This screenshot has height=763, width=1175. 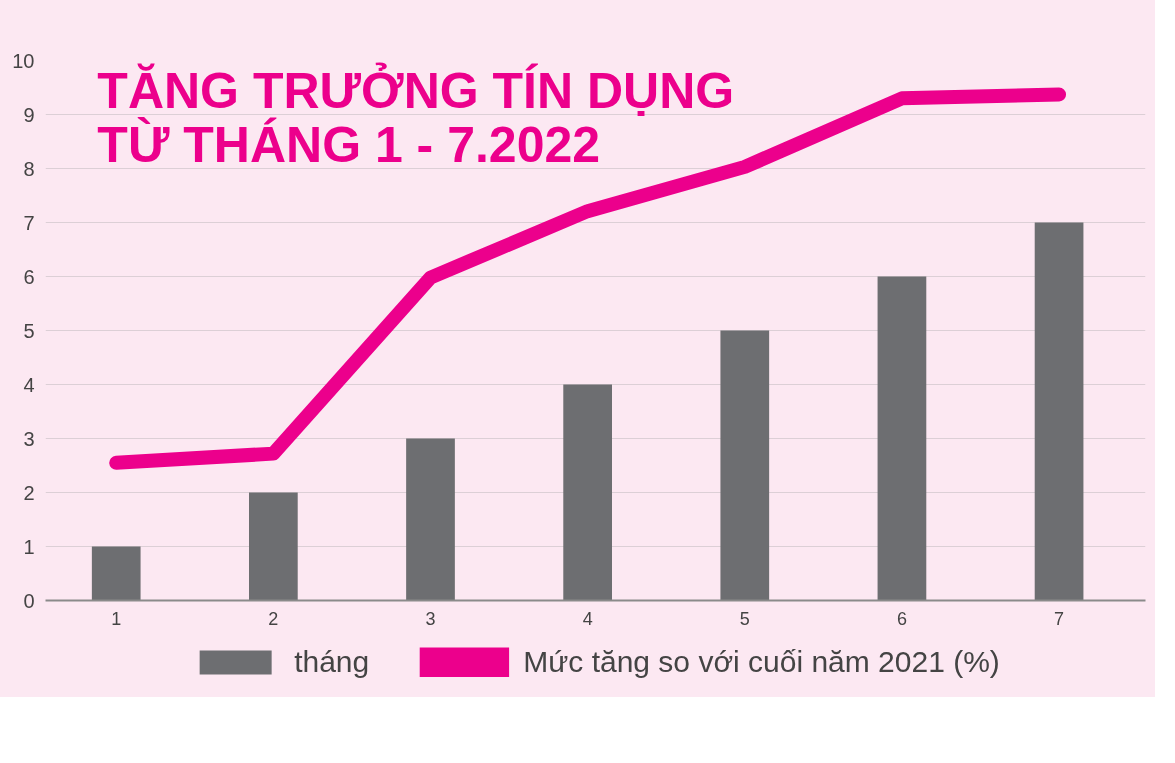 What do you see at coordinates (29, 384) in the screenshot?
I see `y-tick-label: 4` at bounding box center [29, 384].